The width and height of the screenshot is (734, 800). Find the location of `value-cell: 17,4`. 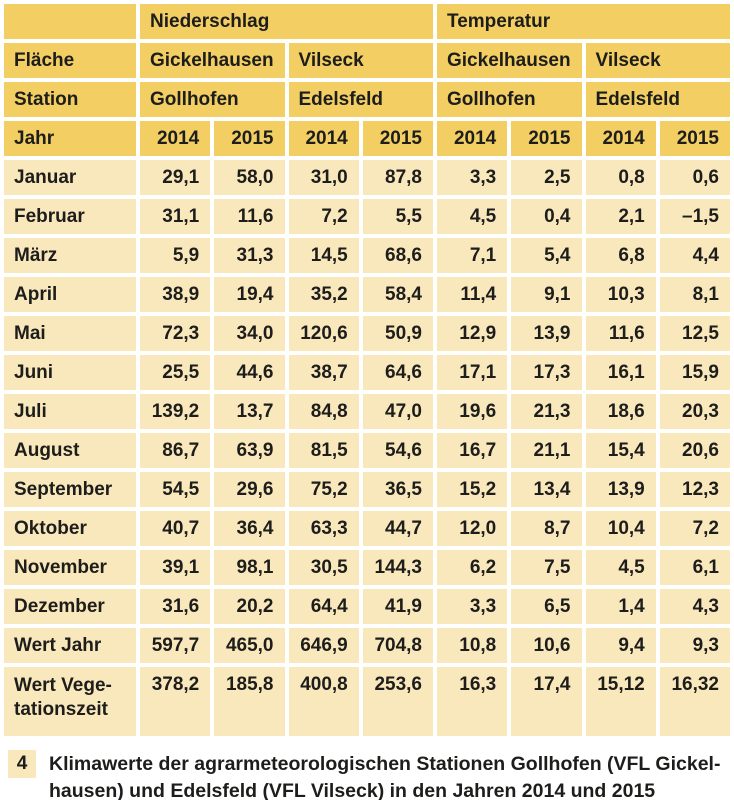

value-cell: 17,4 is located at coordinates (546, 701).